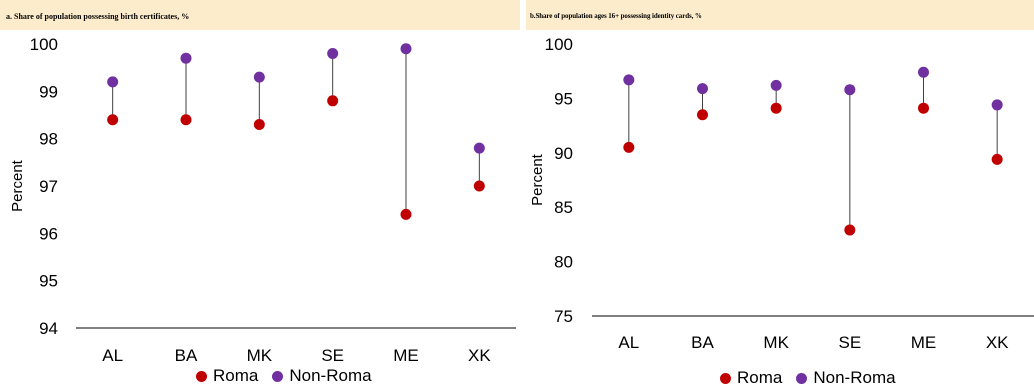 Image resolution: width=1034 pixels, height=389 pixels. I want to click on y-tick-label: 85, so click(563, 207).